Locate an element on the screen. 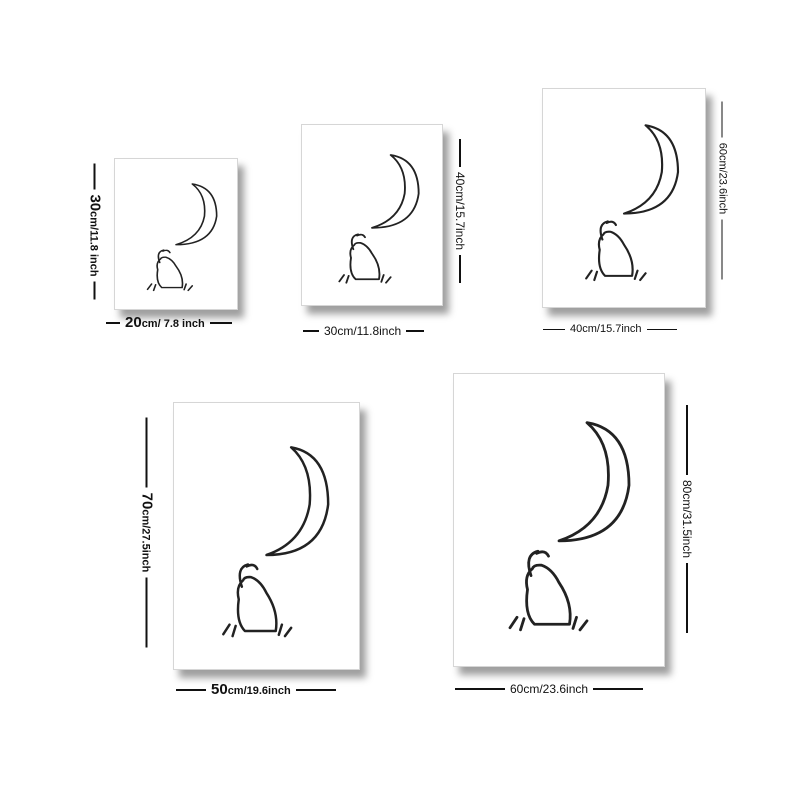 The image size is (800, 800). height-dimension-30: 30cm/11.8 inch is located at coordinates (95, 232).